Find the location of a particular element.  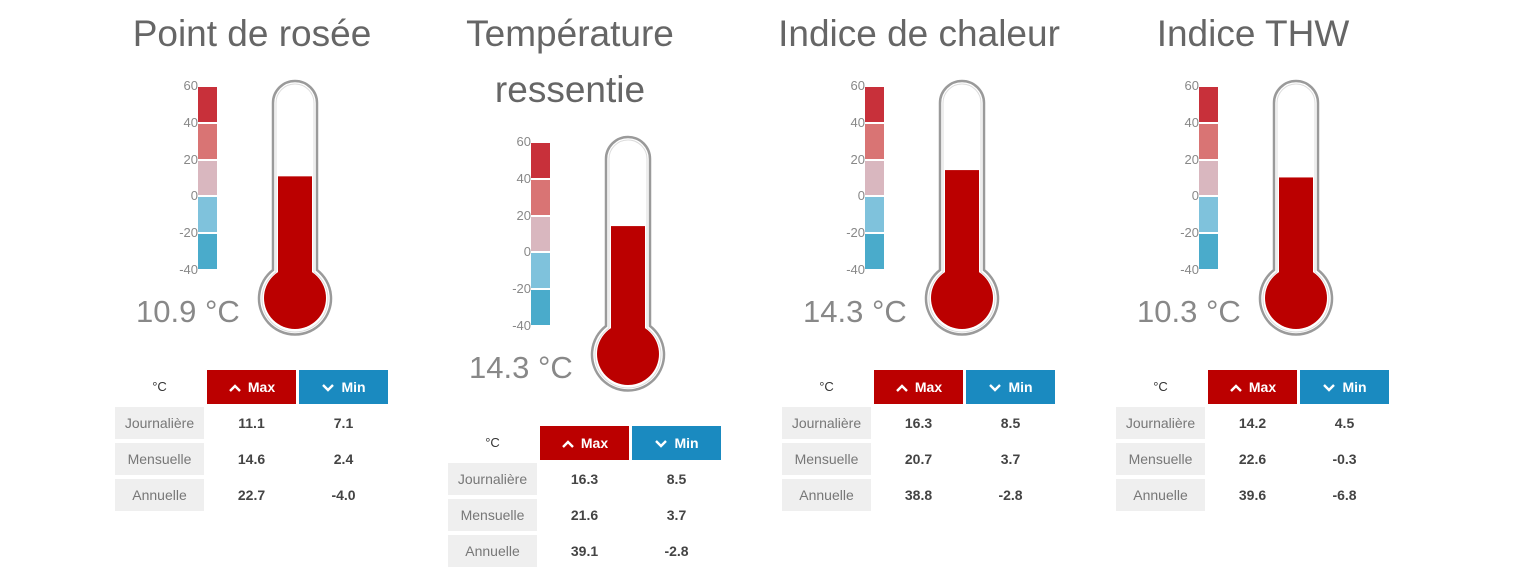

max-value: 39.6 is located at coordinates (1252, 495).